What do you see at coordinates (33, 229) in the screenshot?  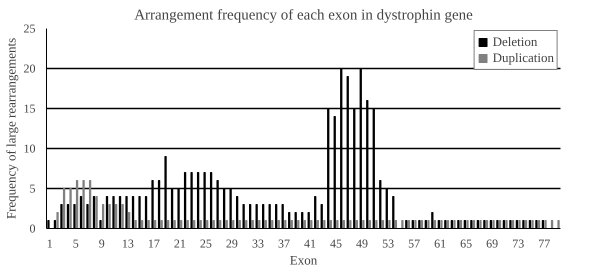 I see `y-tick-label: 0` at bounding box center [33, 229].